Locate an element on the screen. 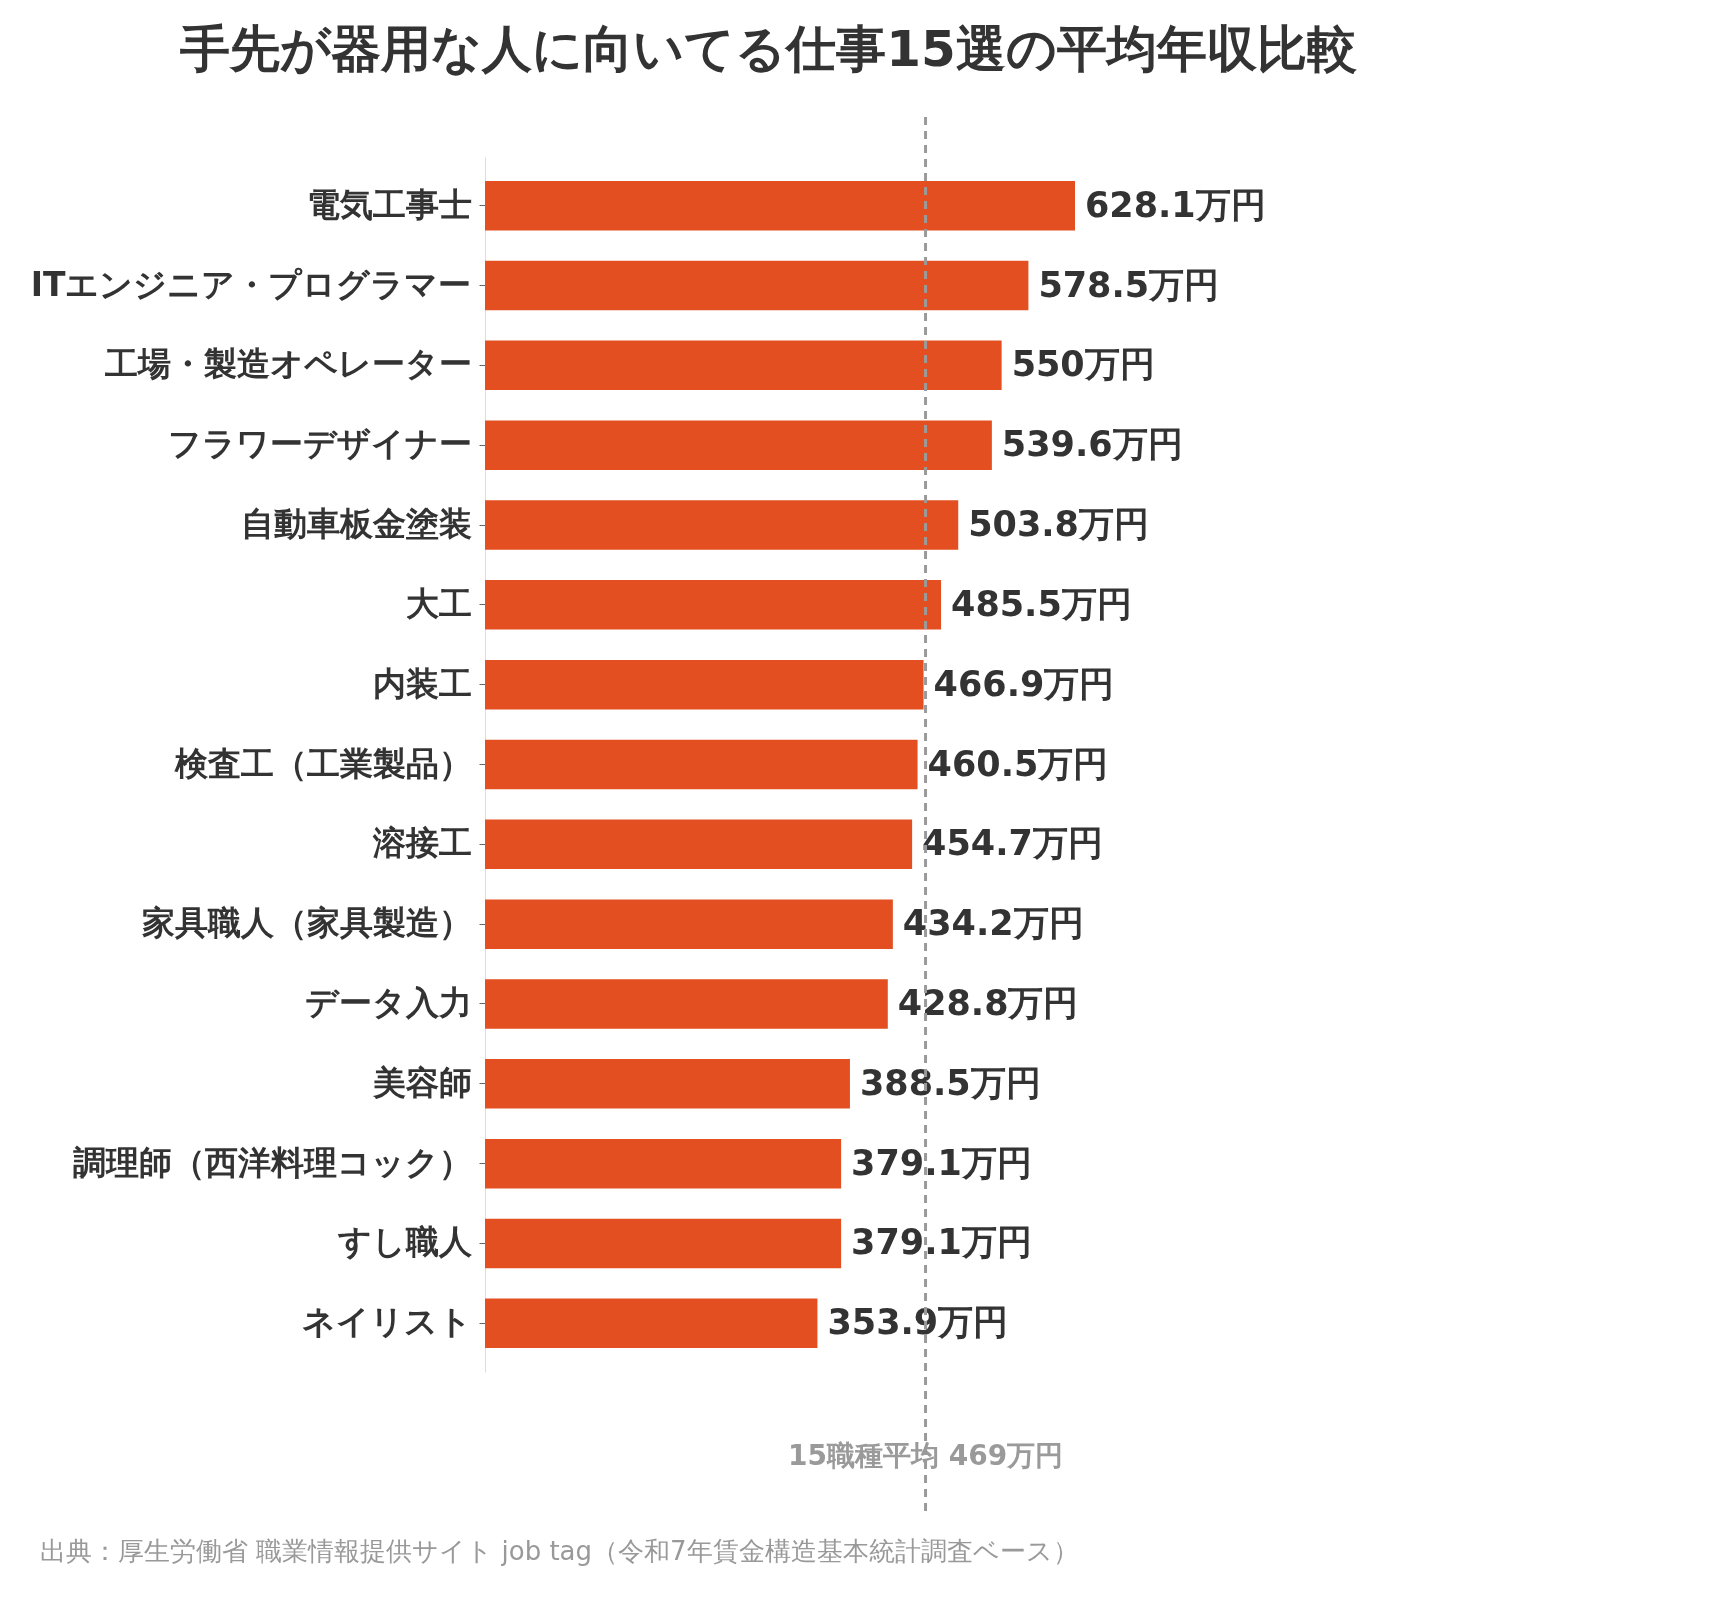  y-tick-label: ITエンジニア・プログラマー is located at coordinates (251, 284).